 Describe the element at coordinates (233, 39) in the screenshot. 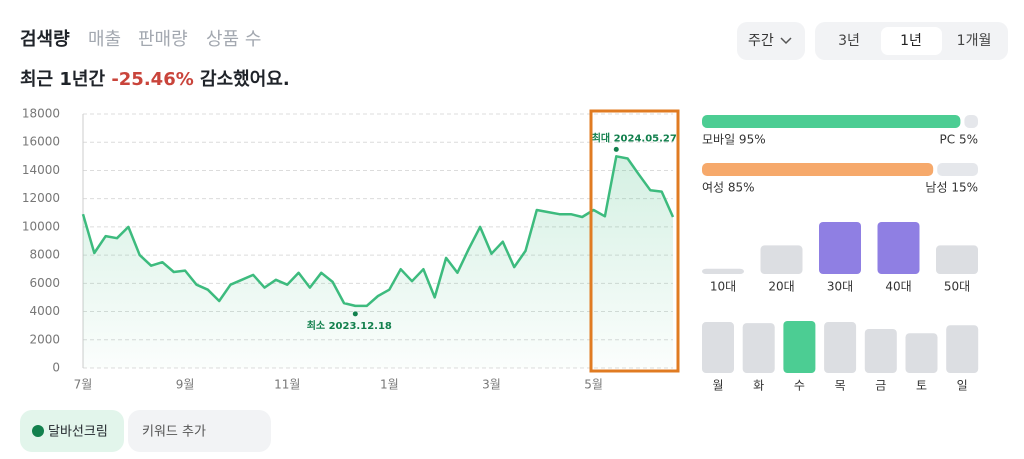

I see `tab: 상품 수` at that location.